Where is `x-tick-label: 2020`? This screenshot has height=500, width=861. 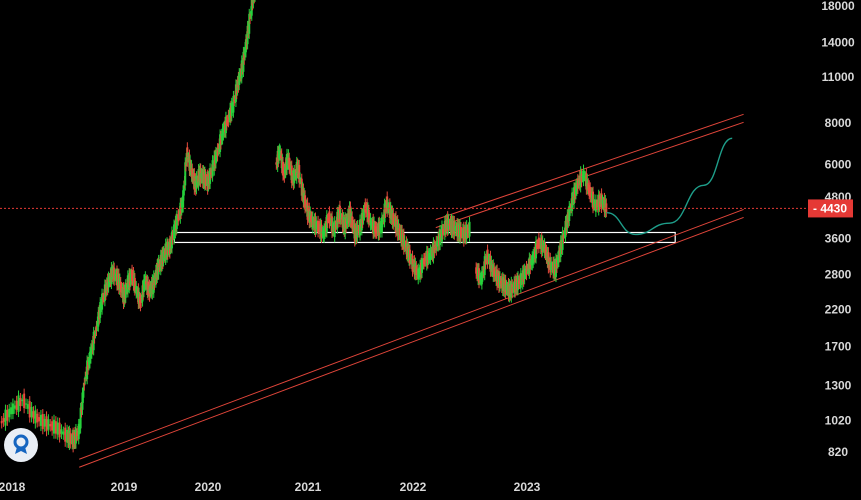
x-tick-label: 2020 is located at coordinates (208, 487).